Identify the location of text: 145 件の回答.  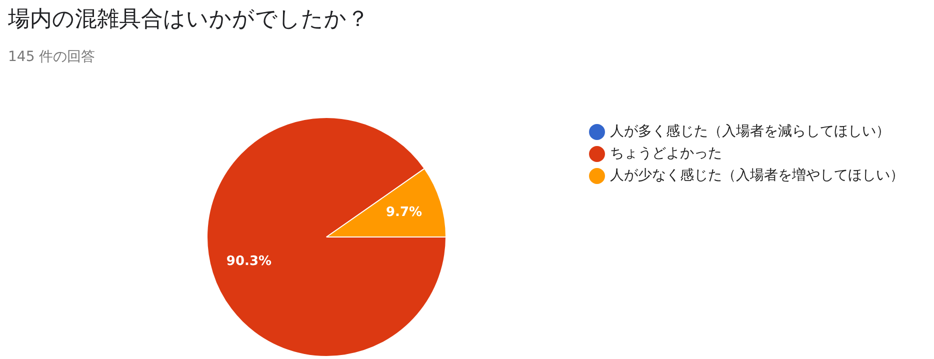
(52, 57).